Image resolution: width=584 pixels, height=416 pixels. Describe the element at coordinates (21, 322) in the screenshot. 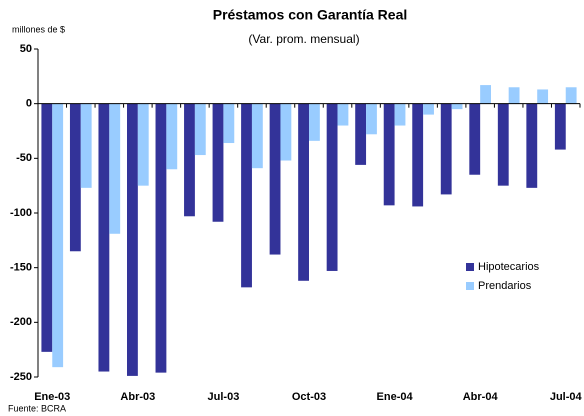

I see `y-tick-label: -200` at that location.